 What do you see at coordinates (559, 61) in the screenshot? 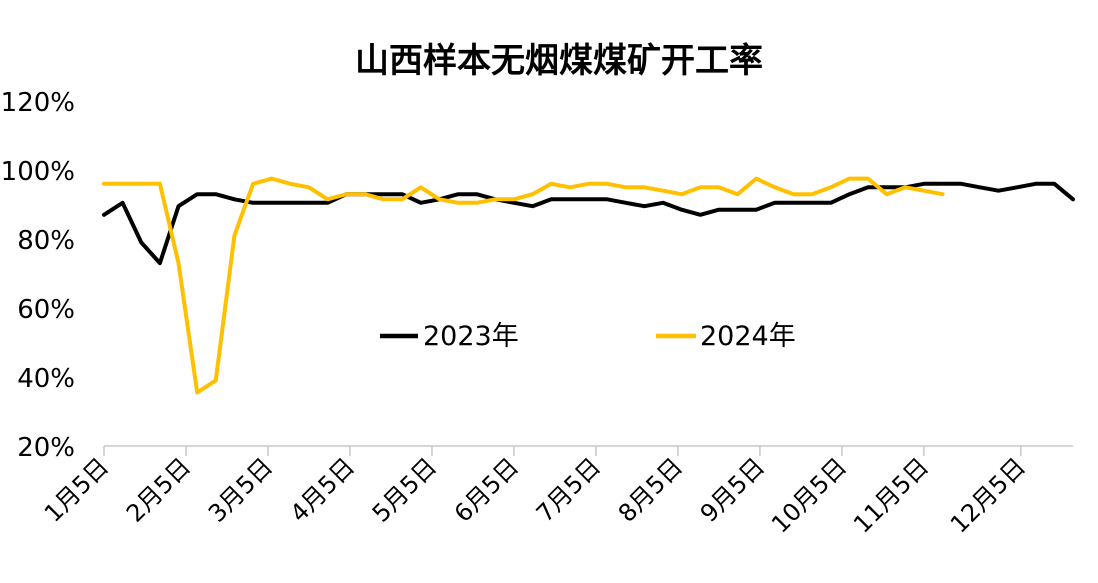
I see `chart-title: 山西样本无烟煤煤矿开工率` at bounding box center [559, 61].